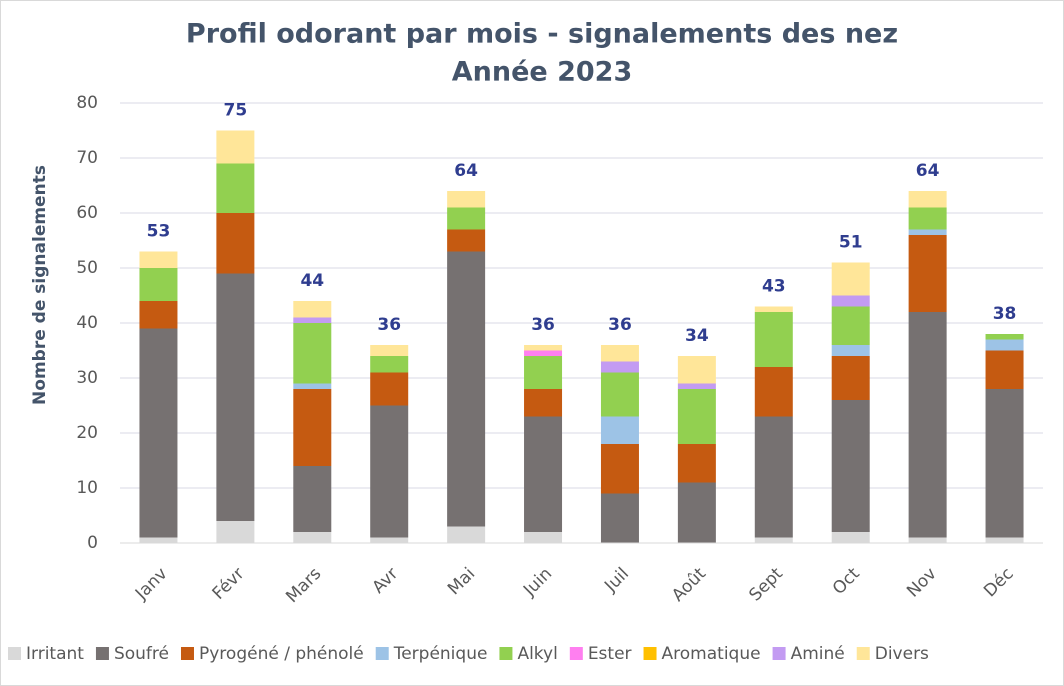 The image size is (1064, 686). I want to click on y-tick-label: 30, so click(87, 378).